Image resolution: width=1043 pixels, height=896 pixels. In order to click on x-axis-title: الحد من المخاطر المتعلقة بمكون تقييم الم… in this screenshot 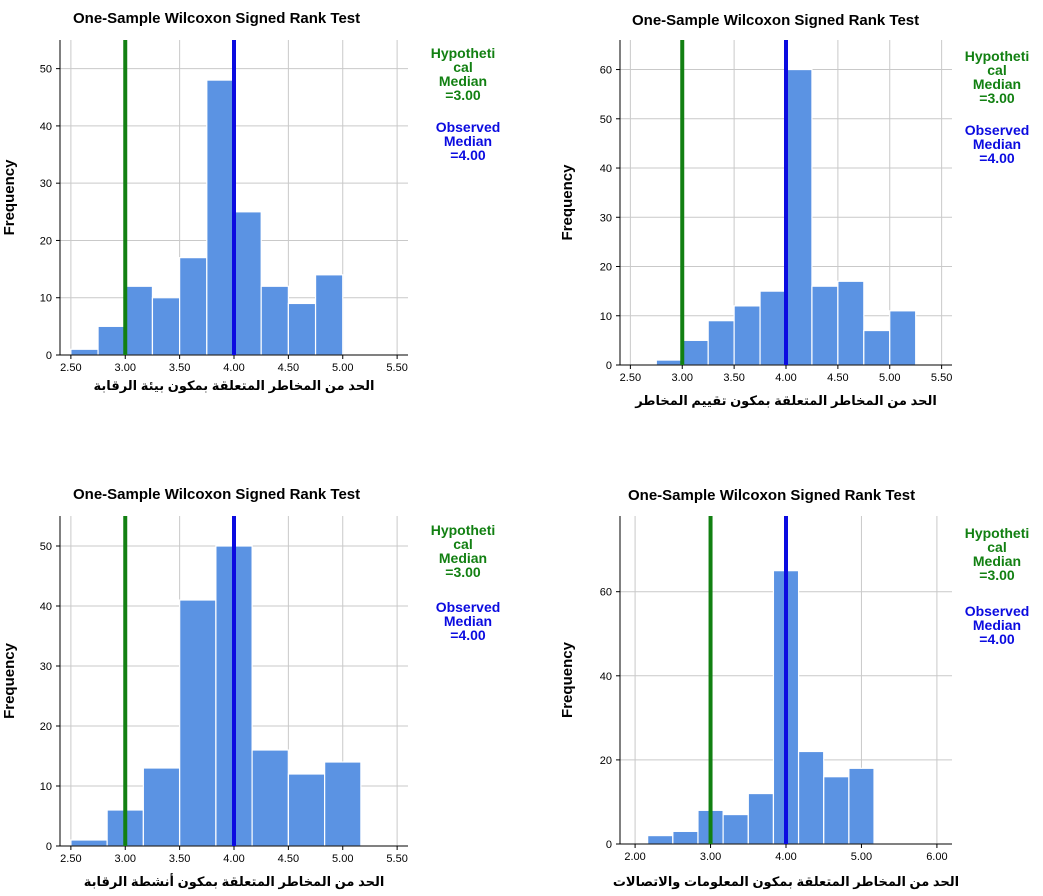, I will do `click(785, 400)`.